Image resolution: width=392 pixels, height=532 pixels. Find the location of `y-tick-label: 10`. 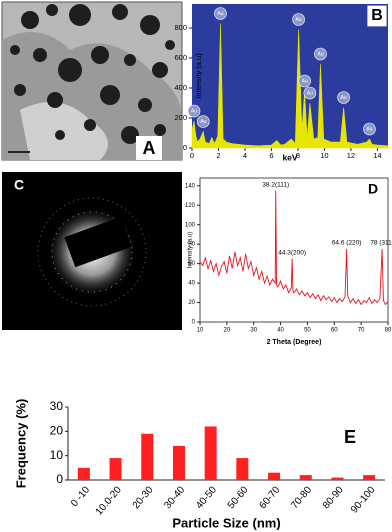

y-tick-label: 10 is located at coordinates (57, 455).